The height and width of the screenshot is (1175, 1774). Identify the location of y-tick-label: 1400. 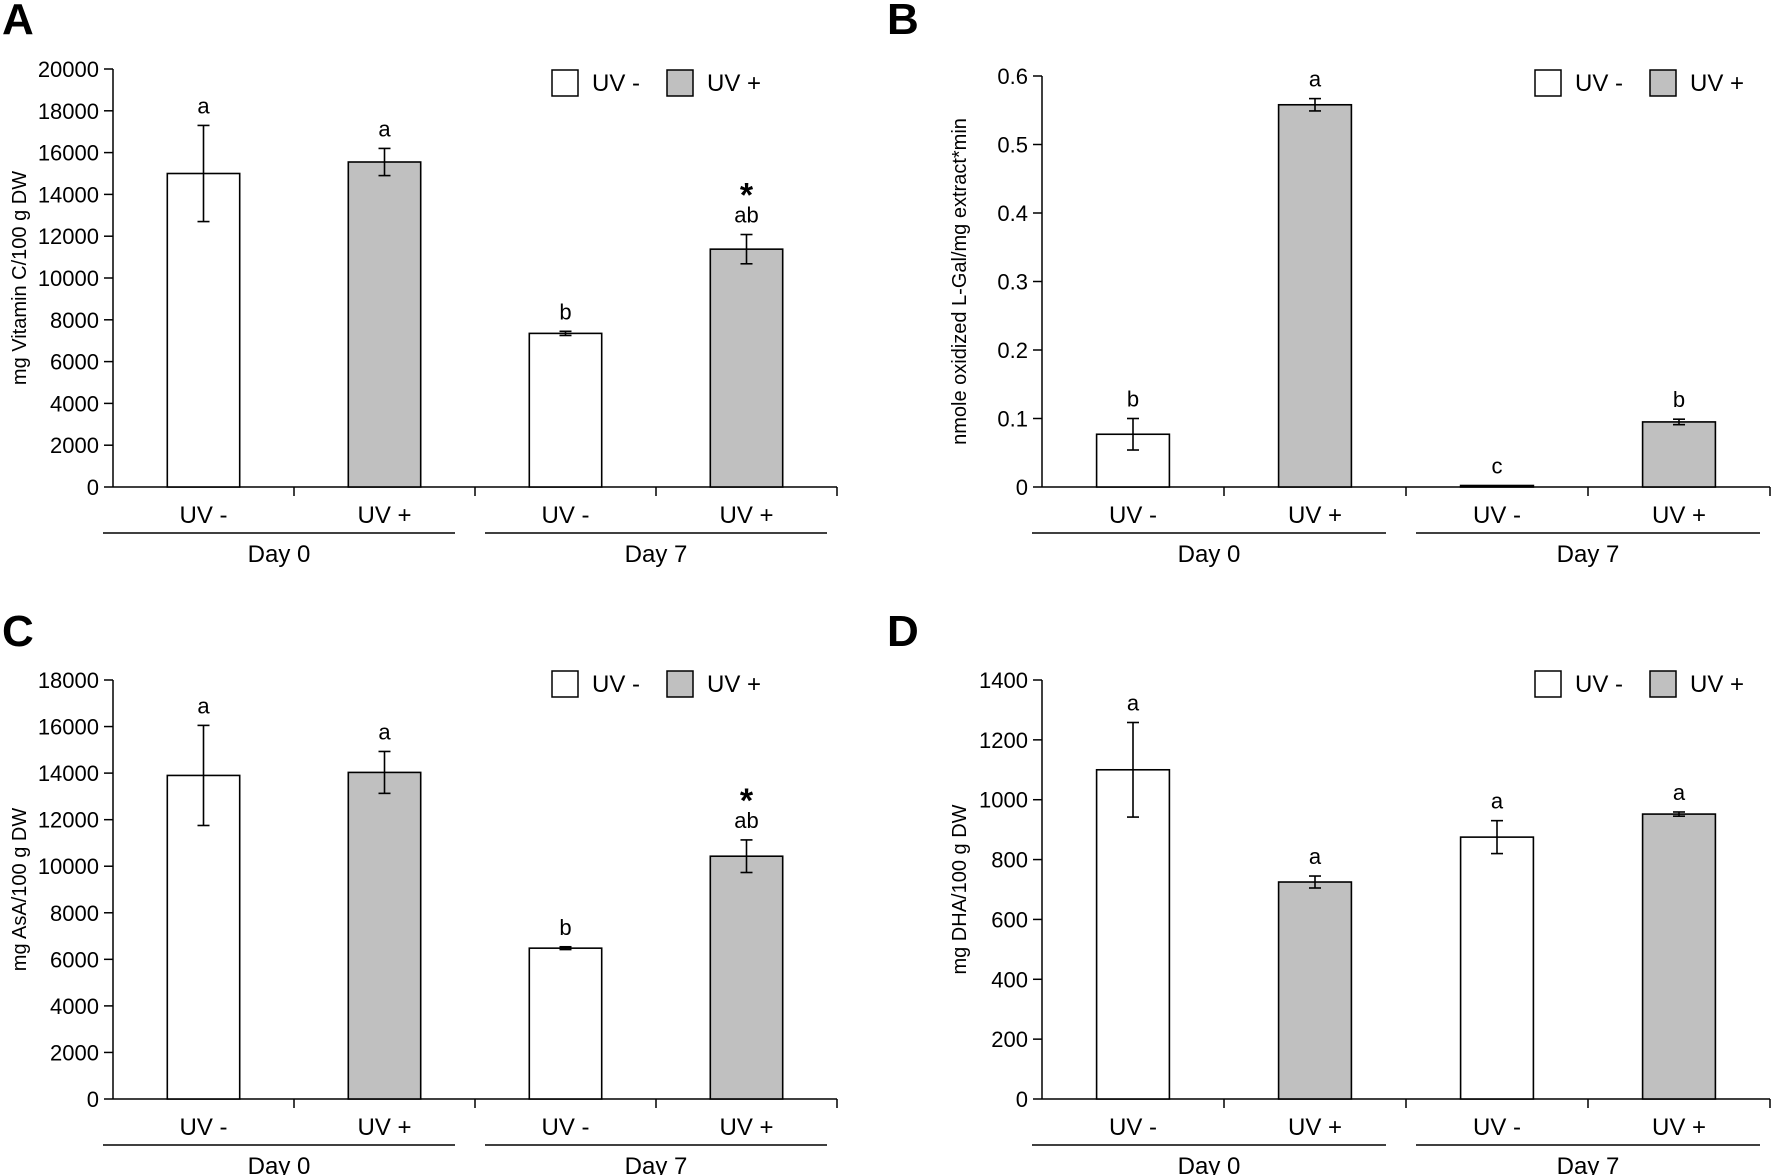
(1003, 680).